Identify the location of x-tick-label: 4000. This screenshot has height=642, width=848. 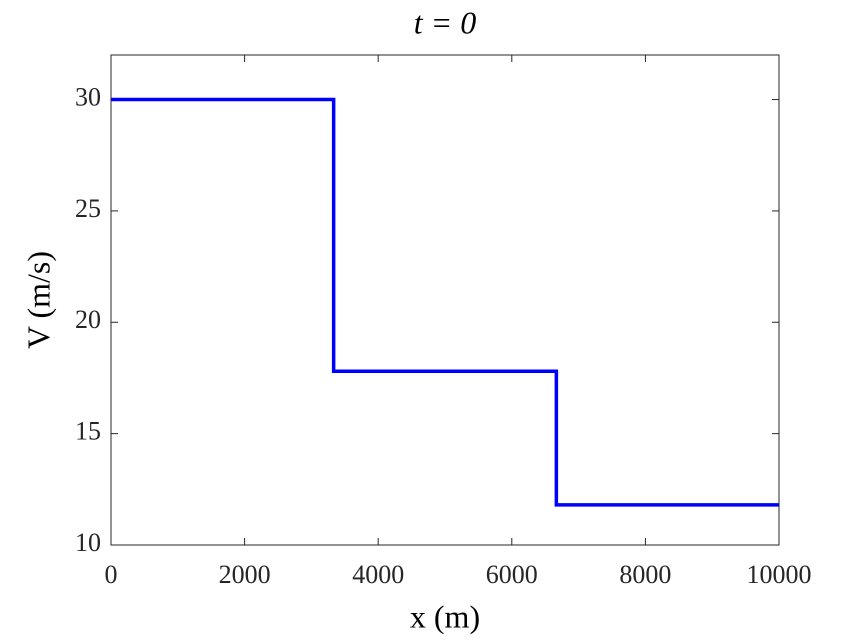
(378, 574).